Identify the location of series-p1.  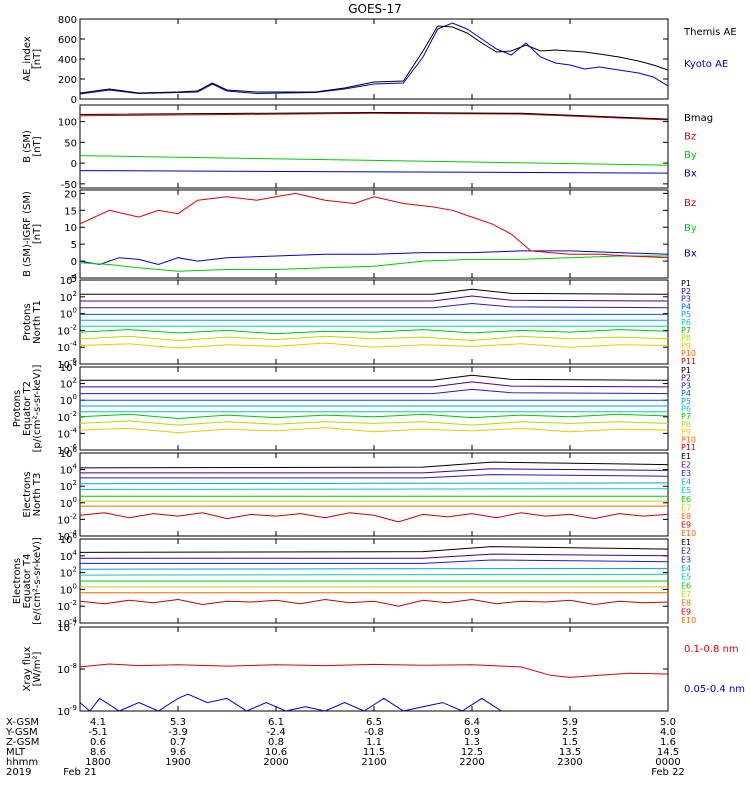
(374, 377).